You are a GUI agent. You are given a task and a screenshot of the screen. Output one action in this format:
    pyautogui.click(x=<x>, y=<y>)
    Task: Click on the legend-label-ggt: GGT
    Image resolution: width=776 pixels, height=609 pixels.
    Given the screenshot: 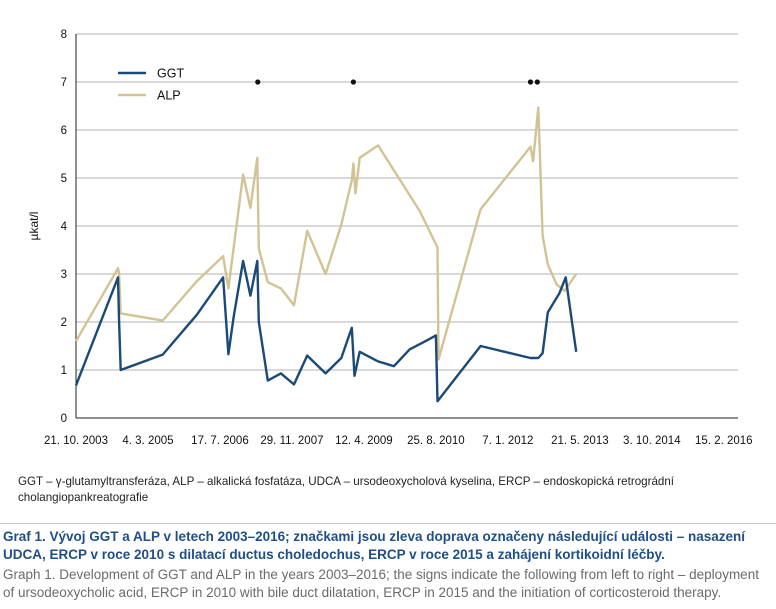 What is the action you would take?
    pyautogui.click(x=170, y=74)
    